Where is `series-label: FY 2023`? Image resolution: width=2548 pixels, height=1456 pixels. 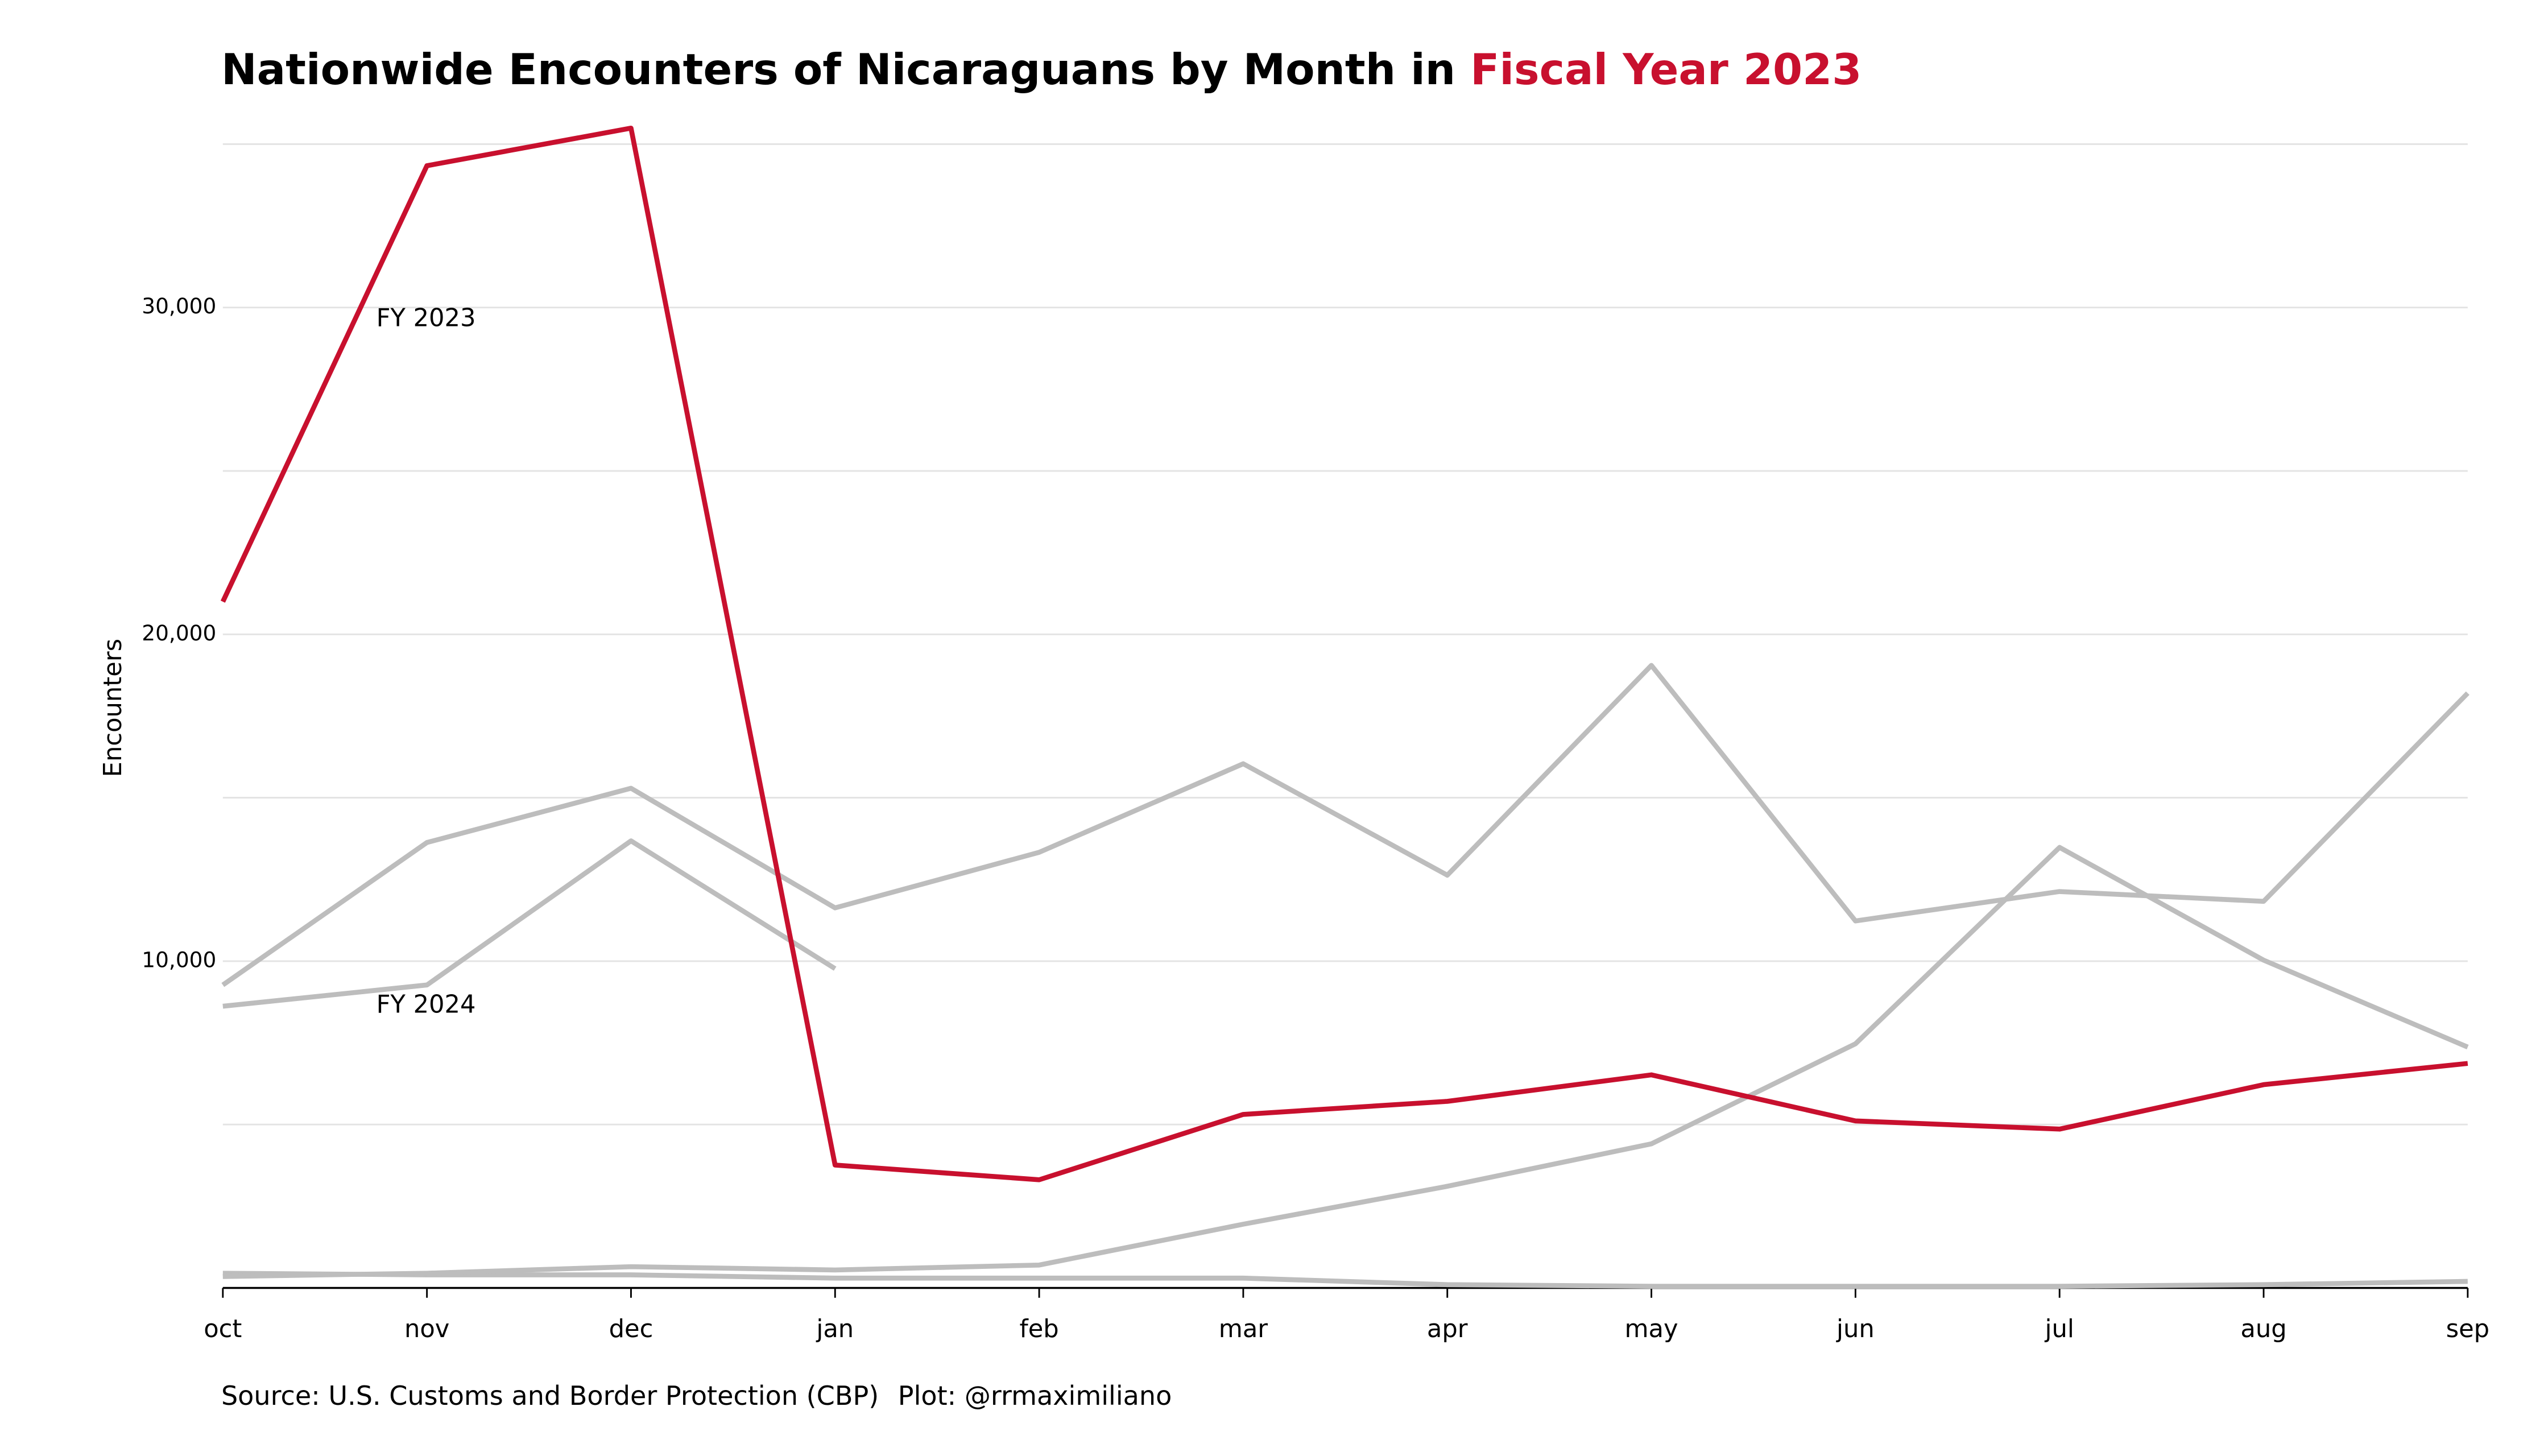
series-label: FY 2023 is located at coordinates (426, 318).